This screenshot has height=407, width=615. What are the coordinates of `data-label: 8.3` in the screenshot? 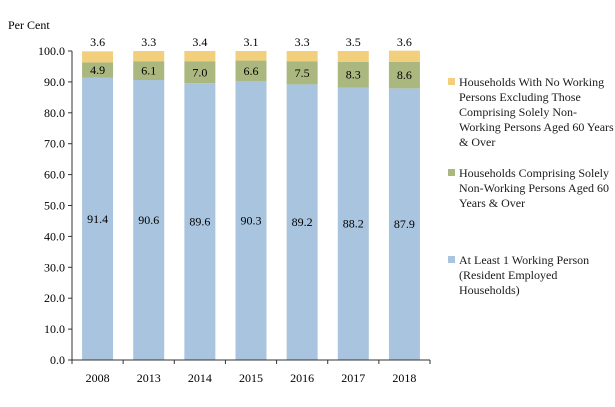 It's located at (353, 75).